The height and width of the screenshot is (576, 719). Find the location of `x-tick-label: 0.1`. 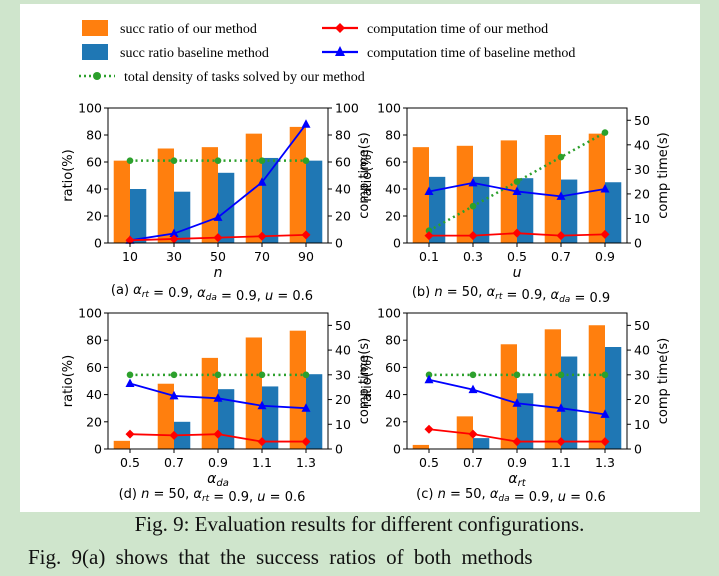

x-tick-label: 0.1 is located at coordinates (429, 256).